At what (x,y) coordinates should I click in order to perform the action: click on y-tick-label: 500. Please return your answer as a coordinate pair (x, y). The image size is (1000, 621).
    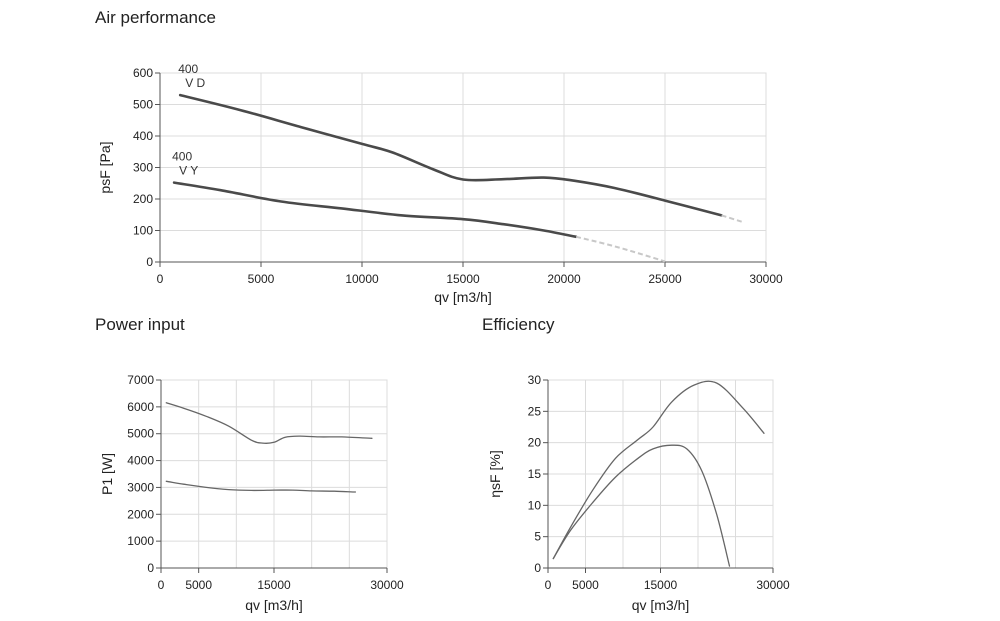
    Looking at the image, I should click on (143, 105).